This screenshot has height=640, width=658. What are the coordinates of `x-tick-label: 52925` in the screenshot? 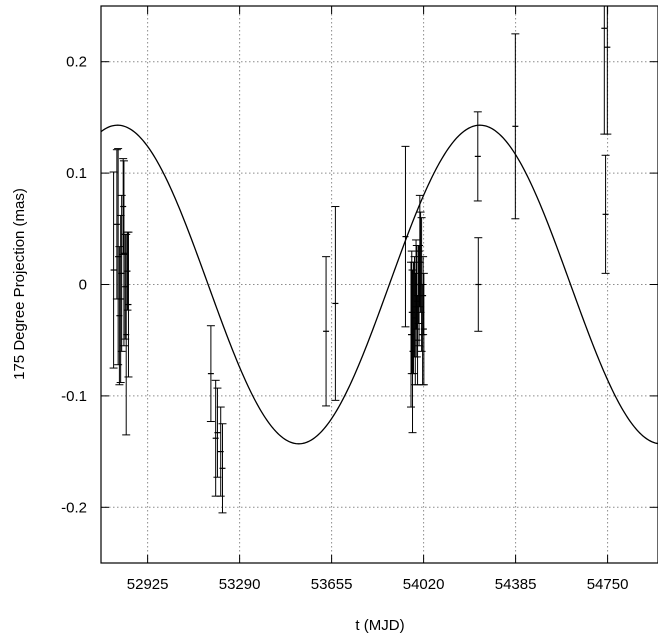 It's located at (148, 584).